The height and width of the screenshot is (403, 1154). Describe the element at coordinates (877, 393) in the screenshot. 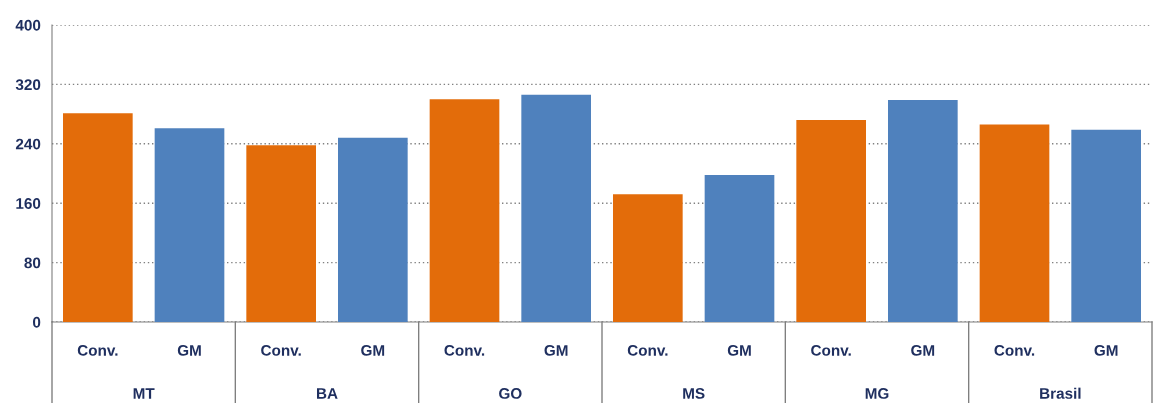

I see `x-tick-label: MG` at that location.